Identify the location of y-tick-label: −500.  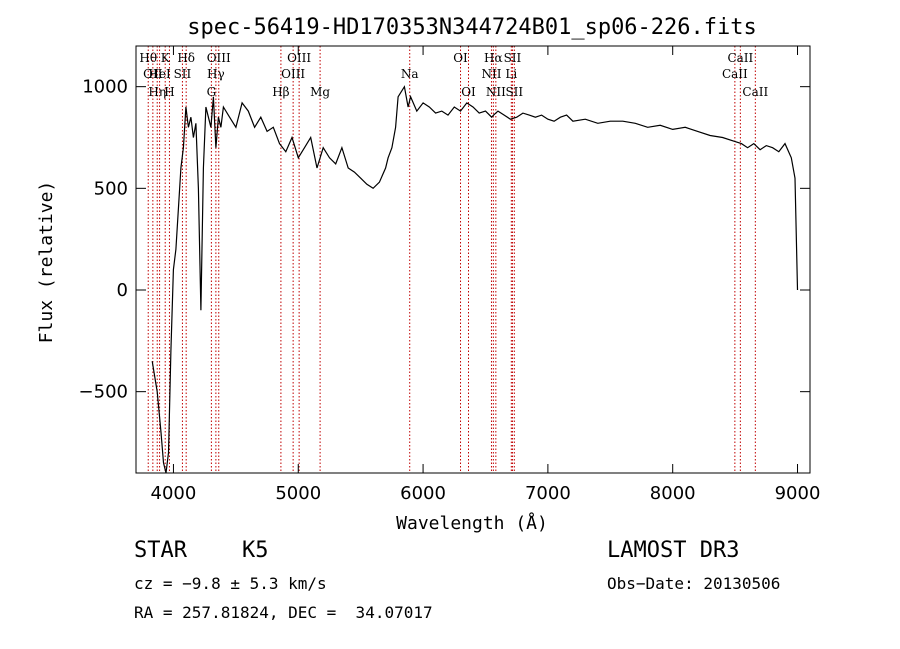
(103, 392).